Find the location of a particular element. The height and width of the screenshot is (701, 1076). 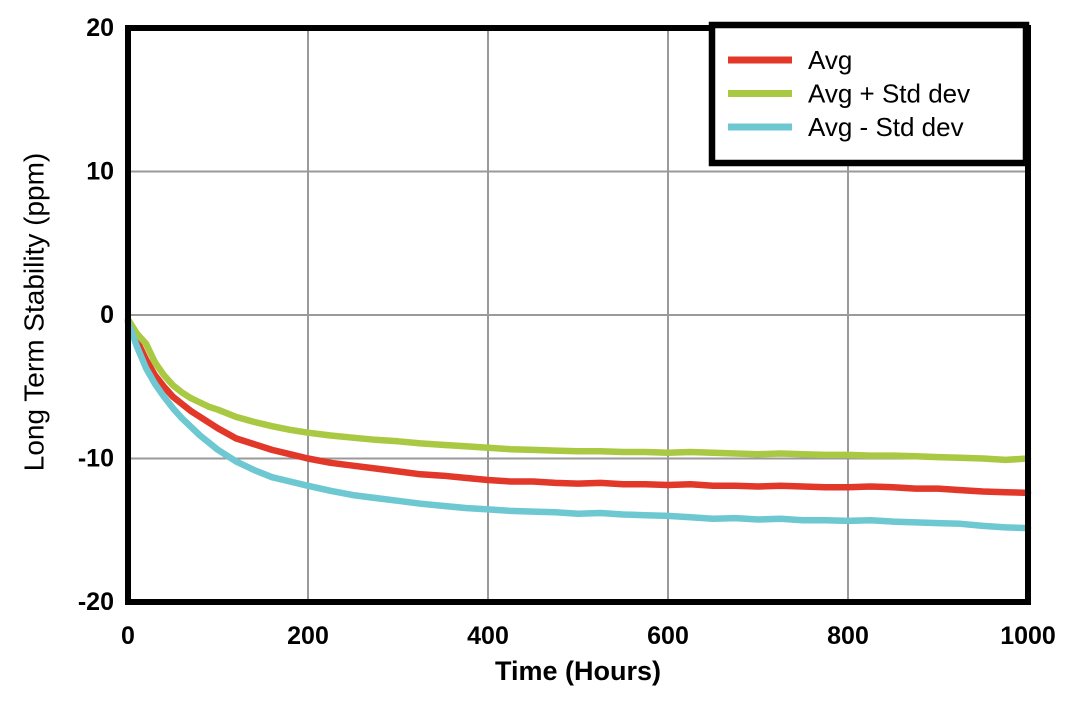

x-tick-label-400: 400 is located at coordinates (488, 636).